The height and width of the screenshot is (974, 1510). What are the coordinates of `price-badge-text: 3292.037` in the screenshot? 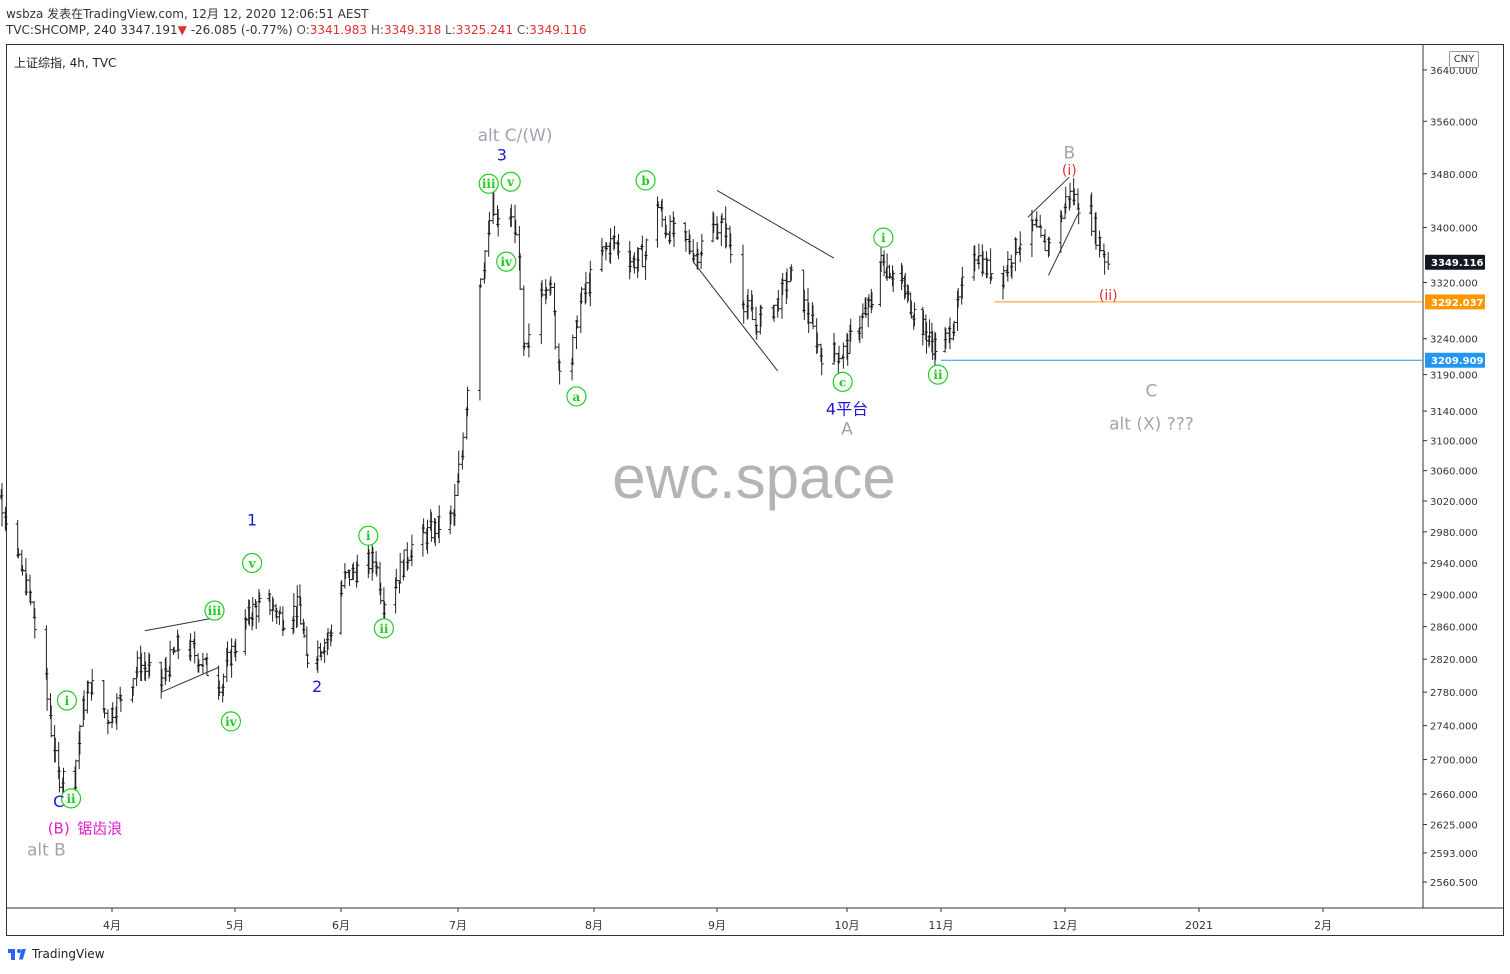 It's located at (1457, 303).